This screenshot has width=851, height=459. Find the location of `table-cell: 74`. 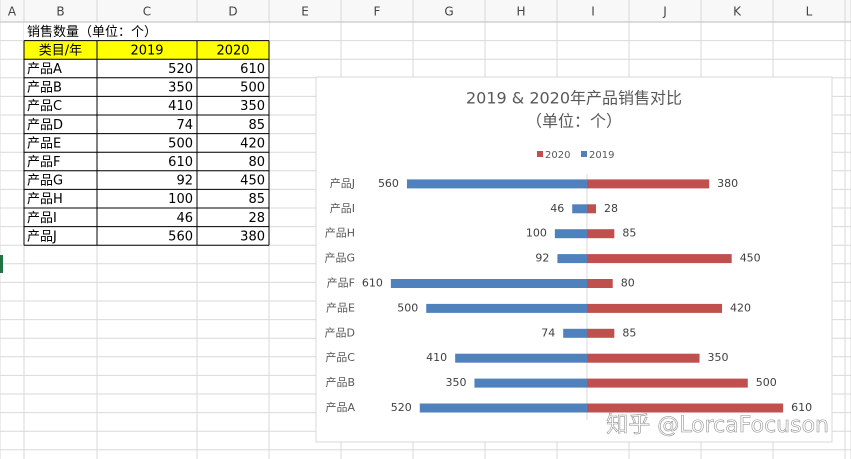

table-cell: 74 is located at coordinates (184, 125).